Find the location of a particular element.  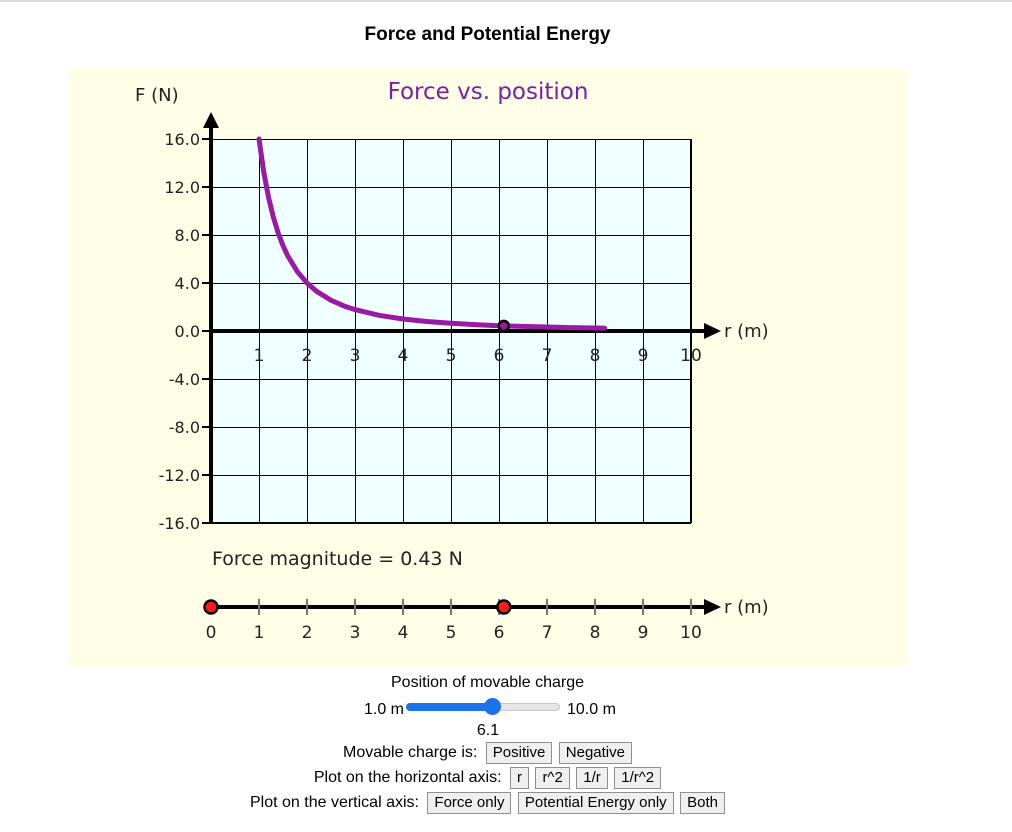

x-tick-label: 1 is located at coordinates (259, 356).